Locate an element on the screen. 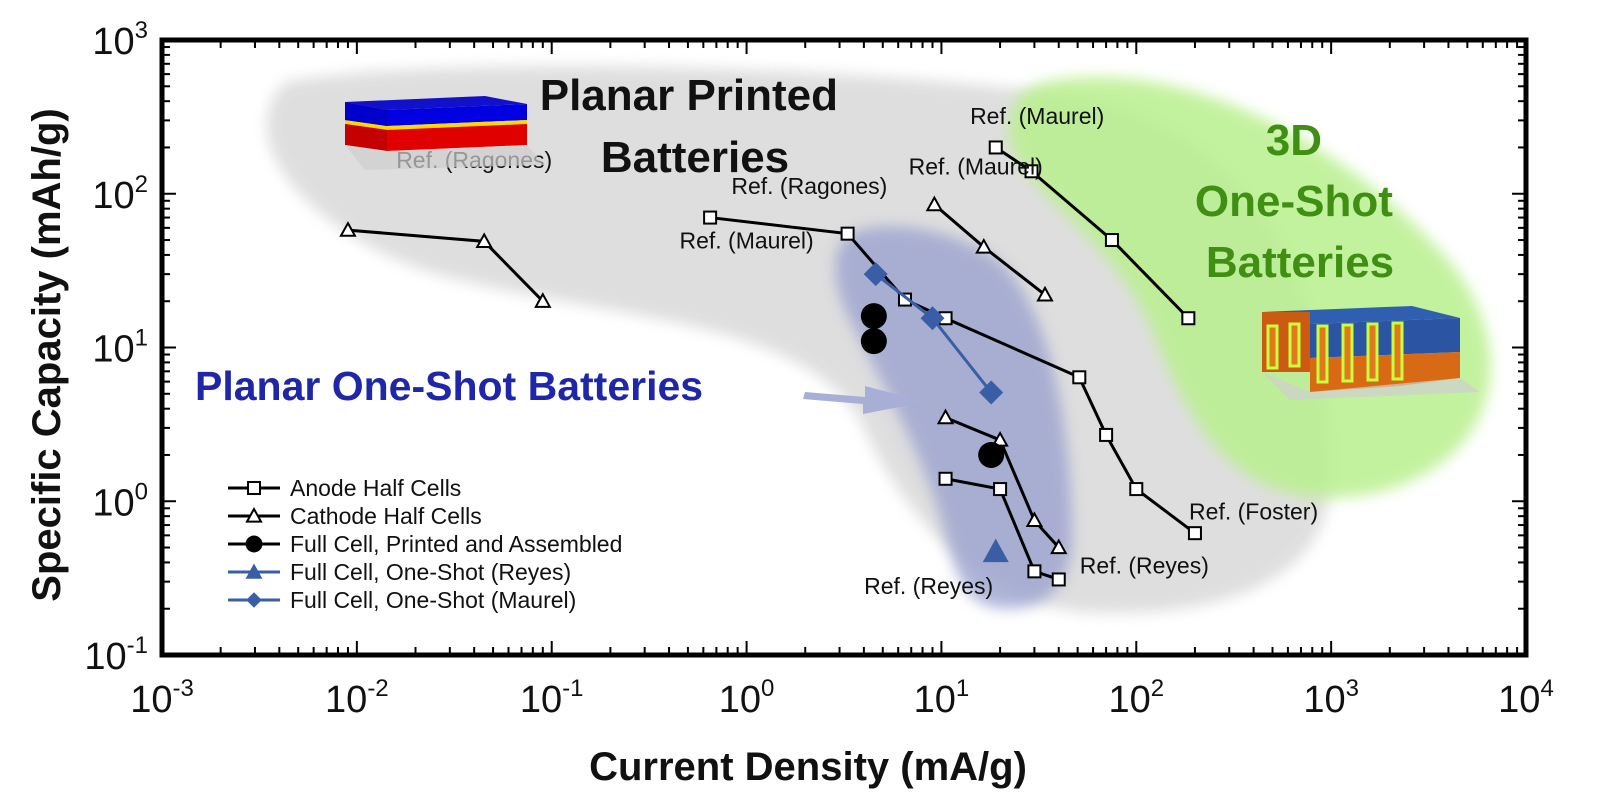  three-d-label-line3: Batteries is located at coordinates (1300, 262).